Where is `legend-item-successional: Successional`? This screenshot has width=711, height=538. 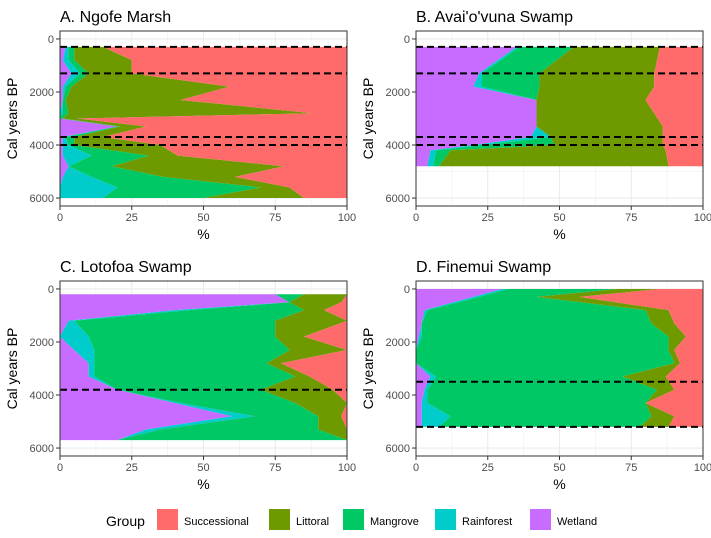
legend-item-successional: Successional is located at coordinates (203, 519).